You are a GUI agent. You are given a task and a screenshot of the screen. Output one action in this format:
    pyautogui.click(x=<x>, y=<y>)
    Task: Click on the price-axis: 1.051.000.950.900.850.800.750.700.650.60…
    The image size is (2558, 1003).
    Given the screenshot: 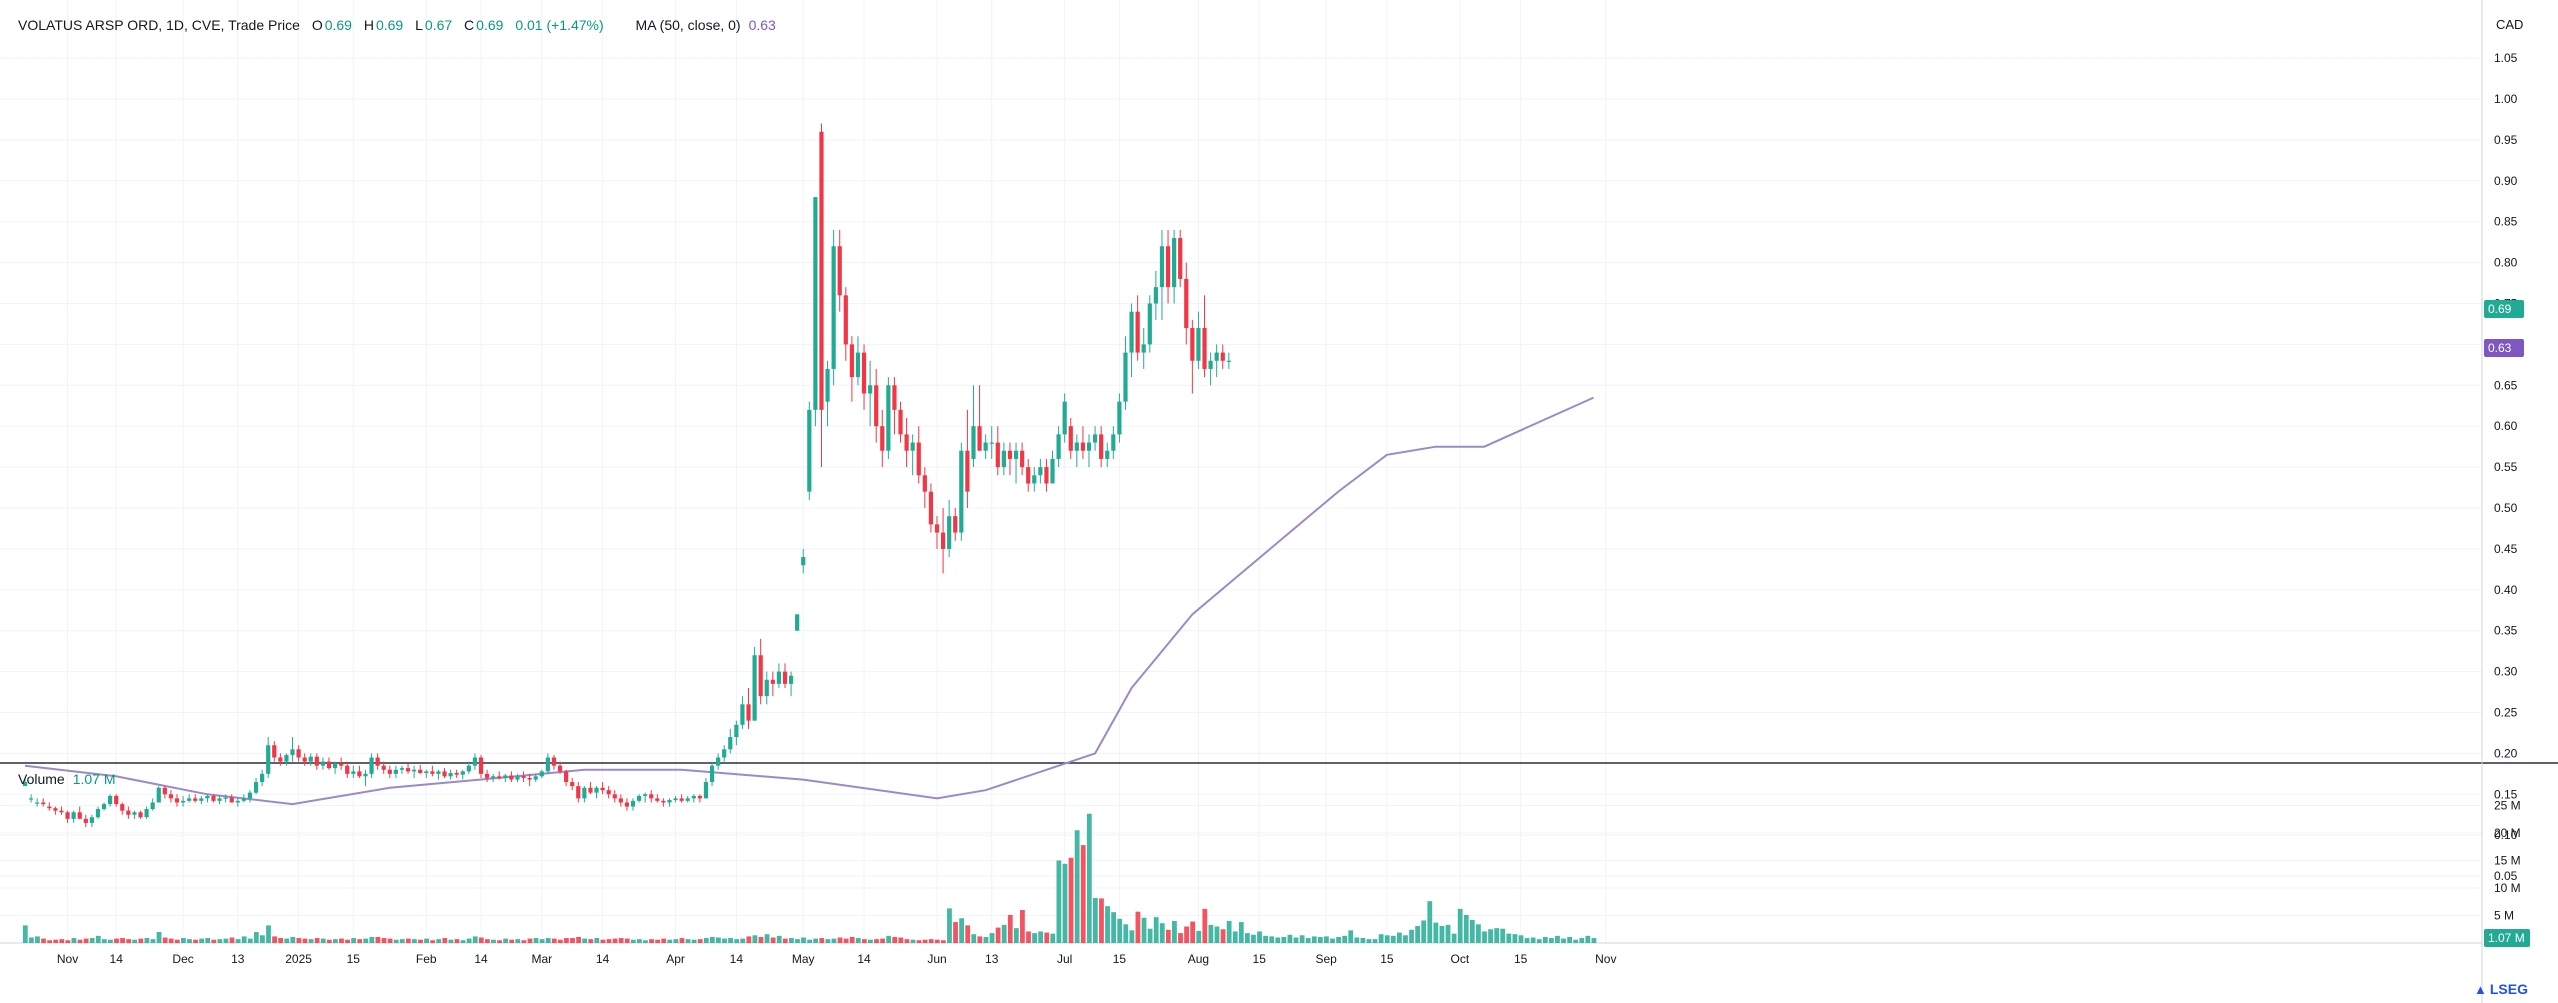 What is the action you would take?
    pyautogui.click(x=2506, y=467)
    